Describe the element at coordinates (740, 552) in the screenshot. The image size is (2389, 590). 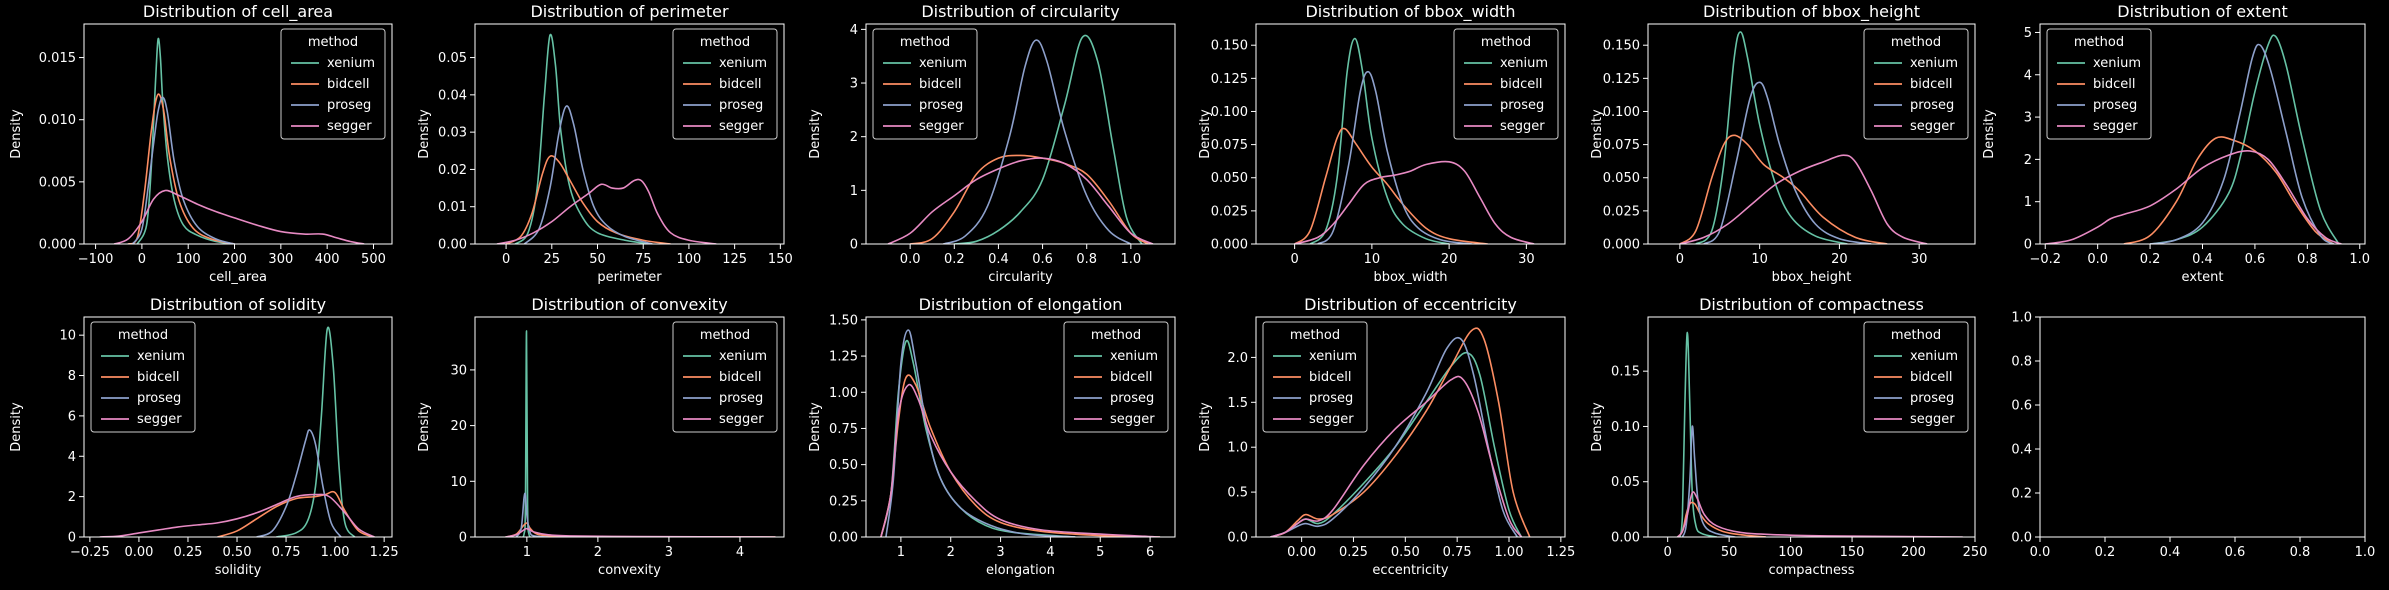
I see `x-tick-label: 4` at that location.